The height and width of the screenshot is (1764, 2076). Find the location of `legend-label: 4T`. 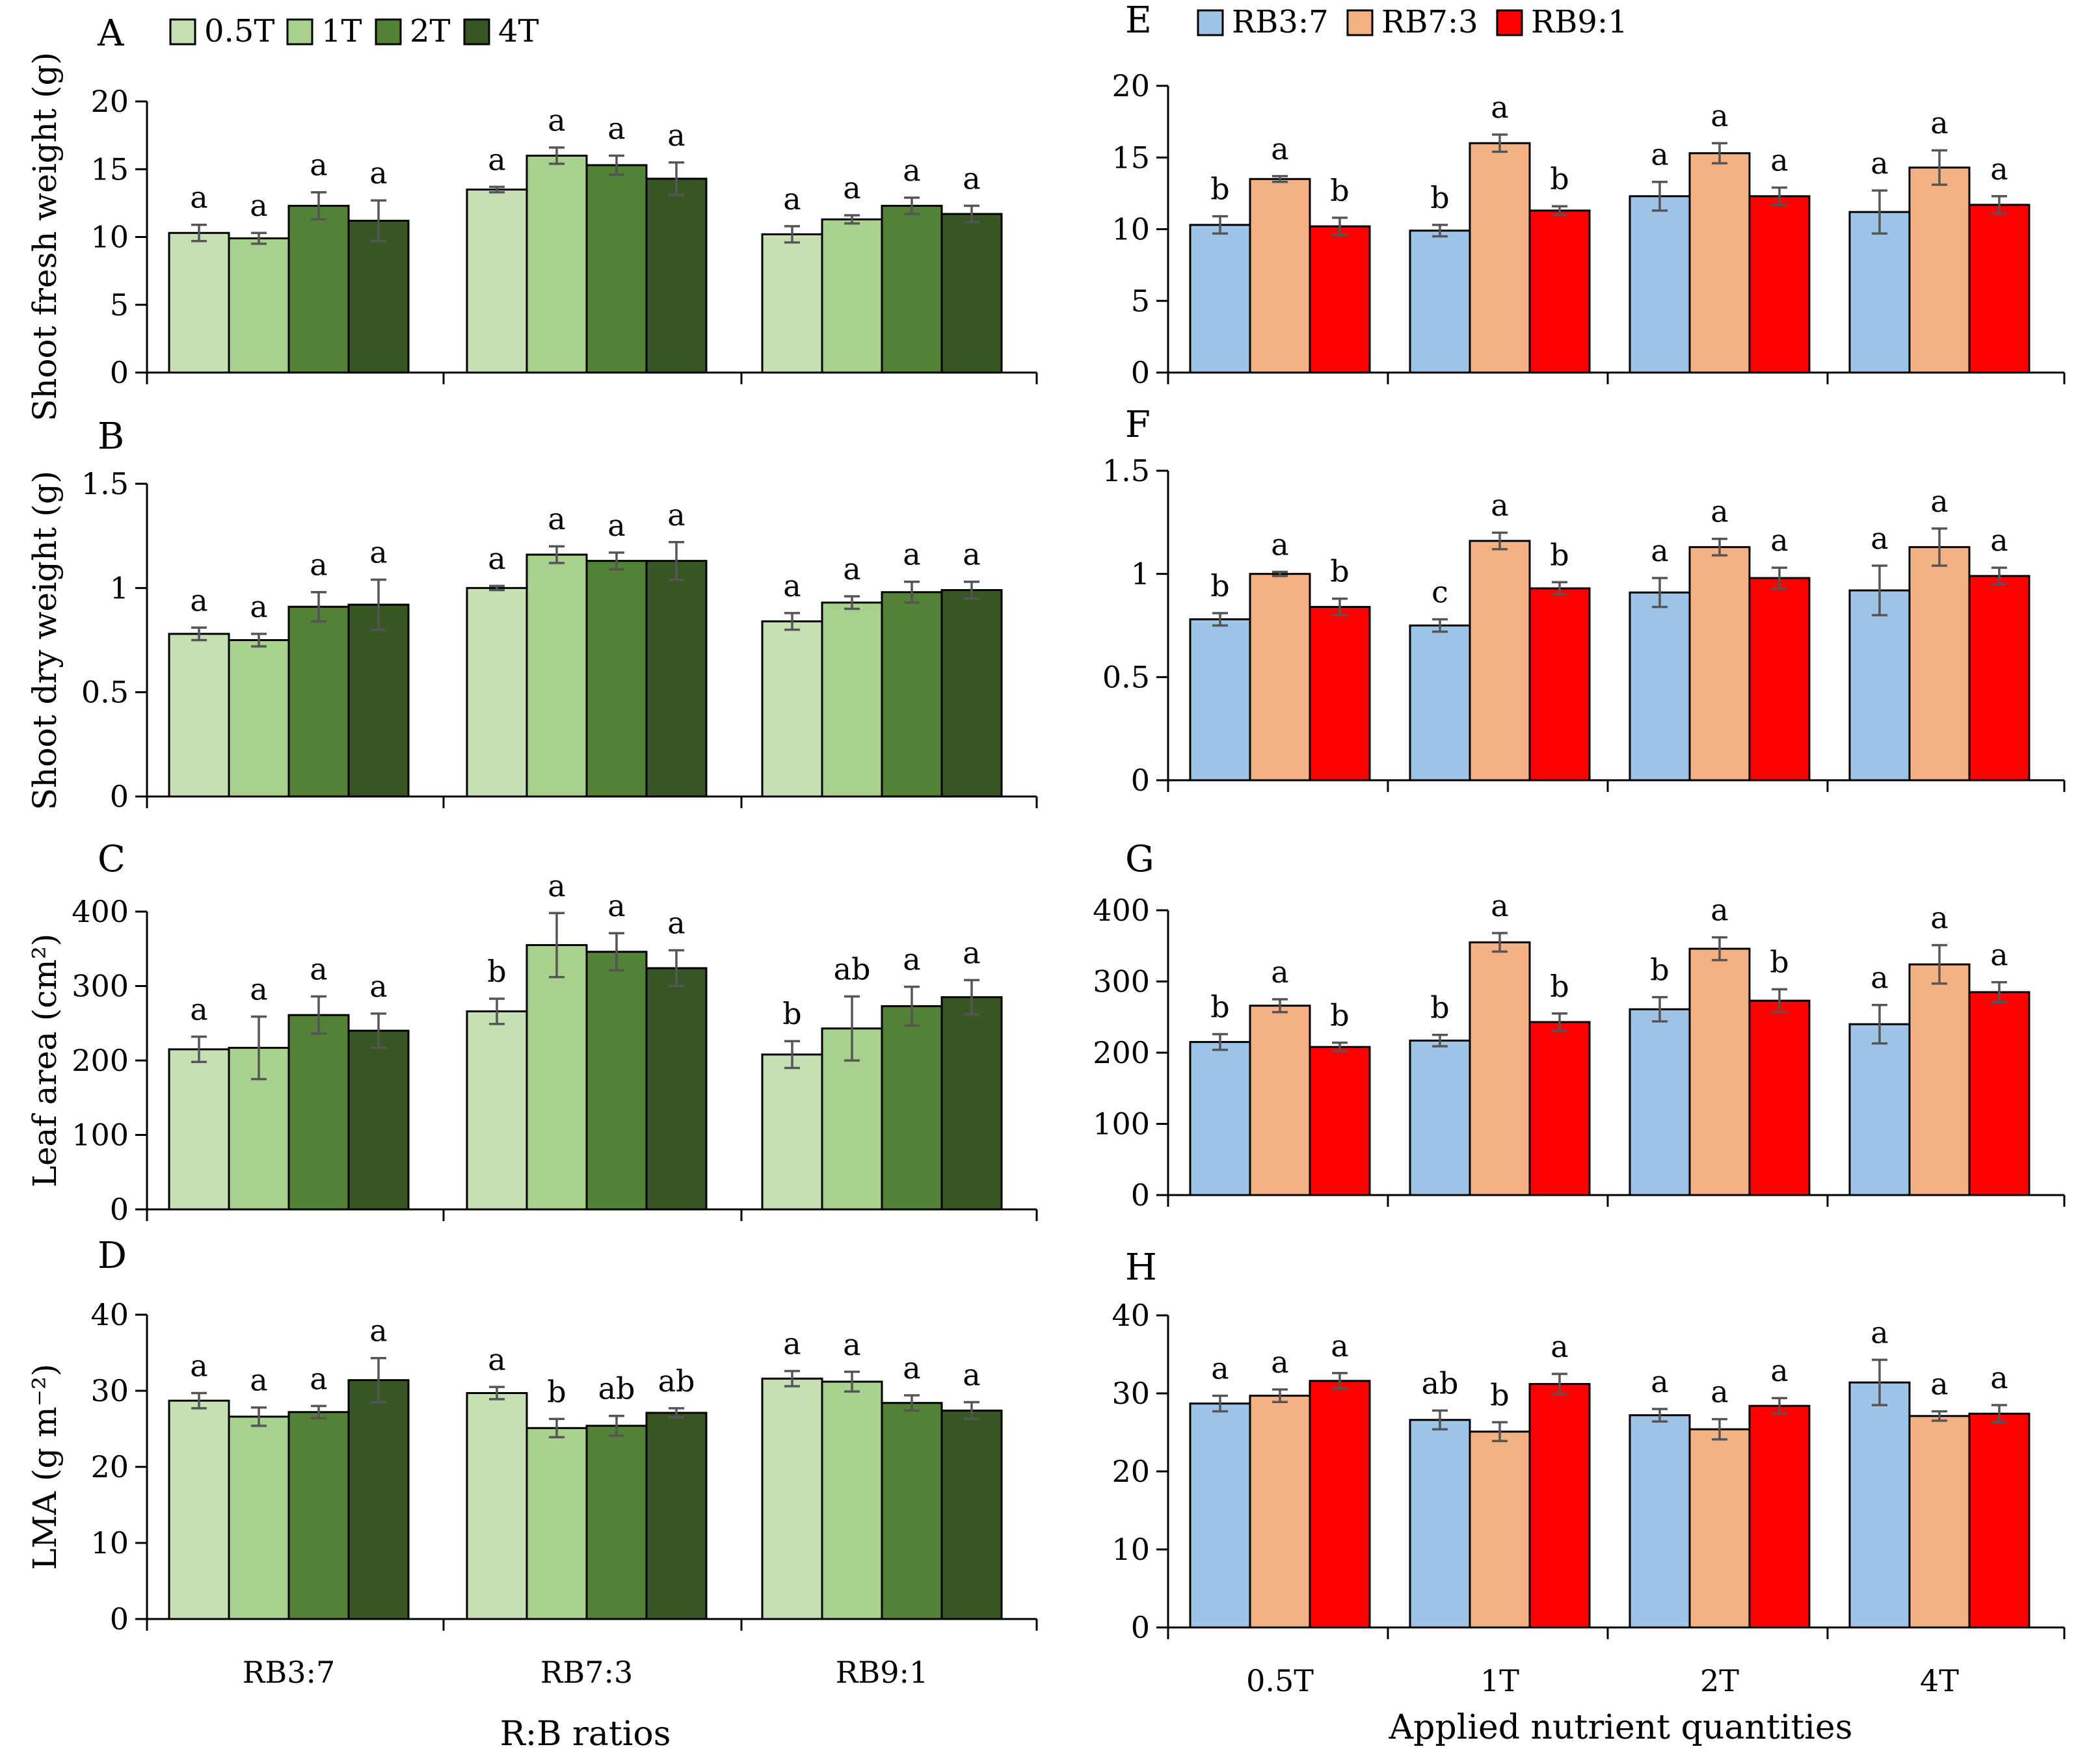

legend-label: 4T is located at coordinates (518, 31).